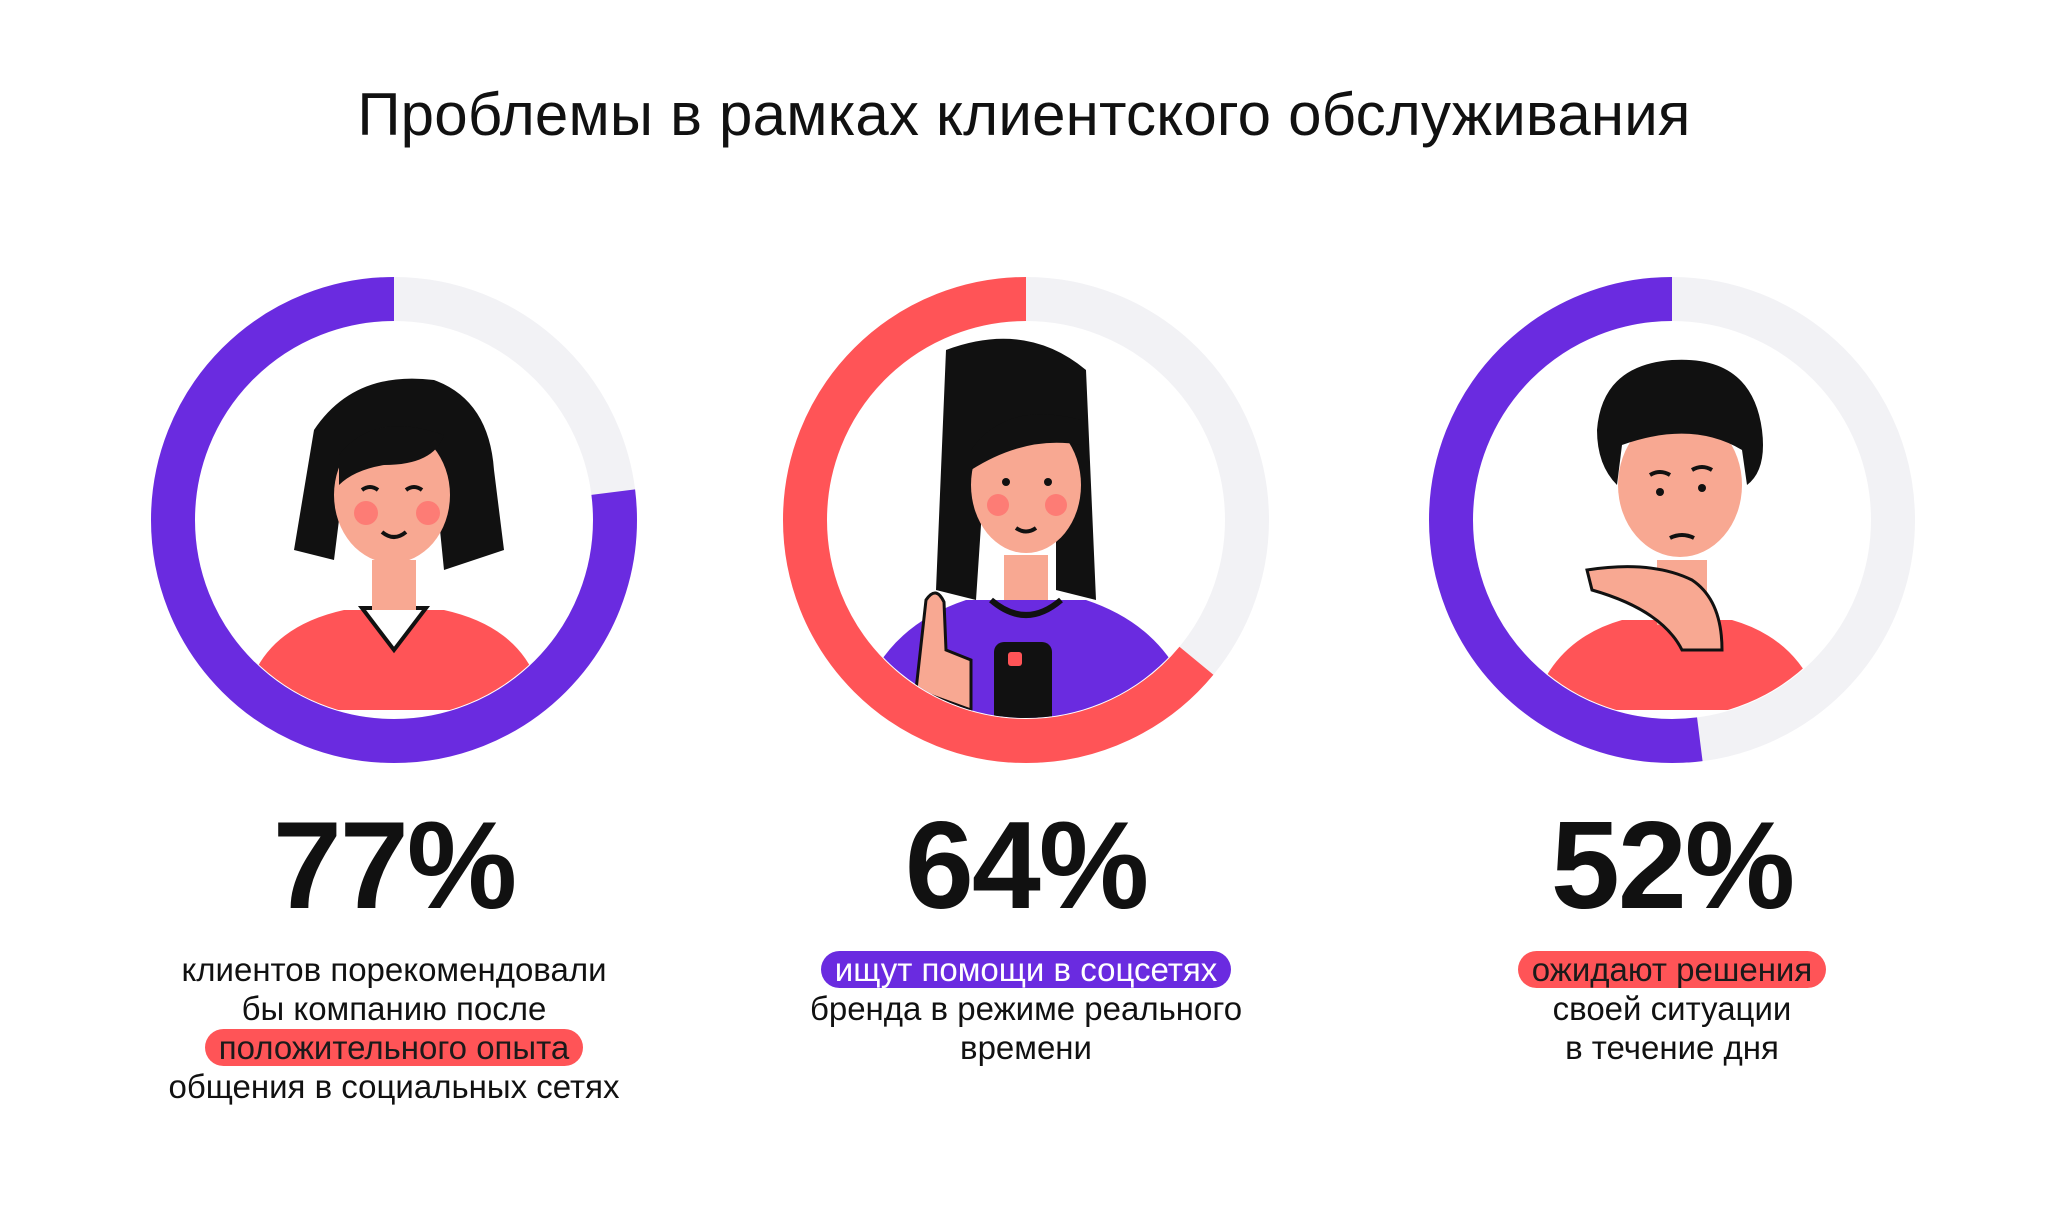 The width and height of the screenshot is (2048, 1225). Describe the element at coordinates (1026, 866) in the screenshot. I see `stat-value: 64%` at that location.